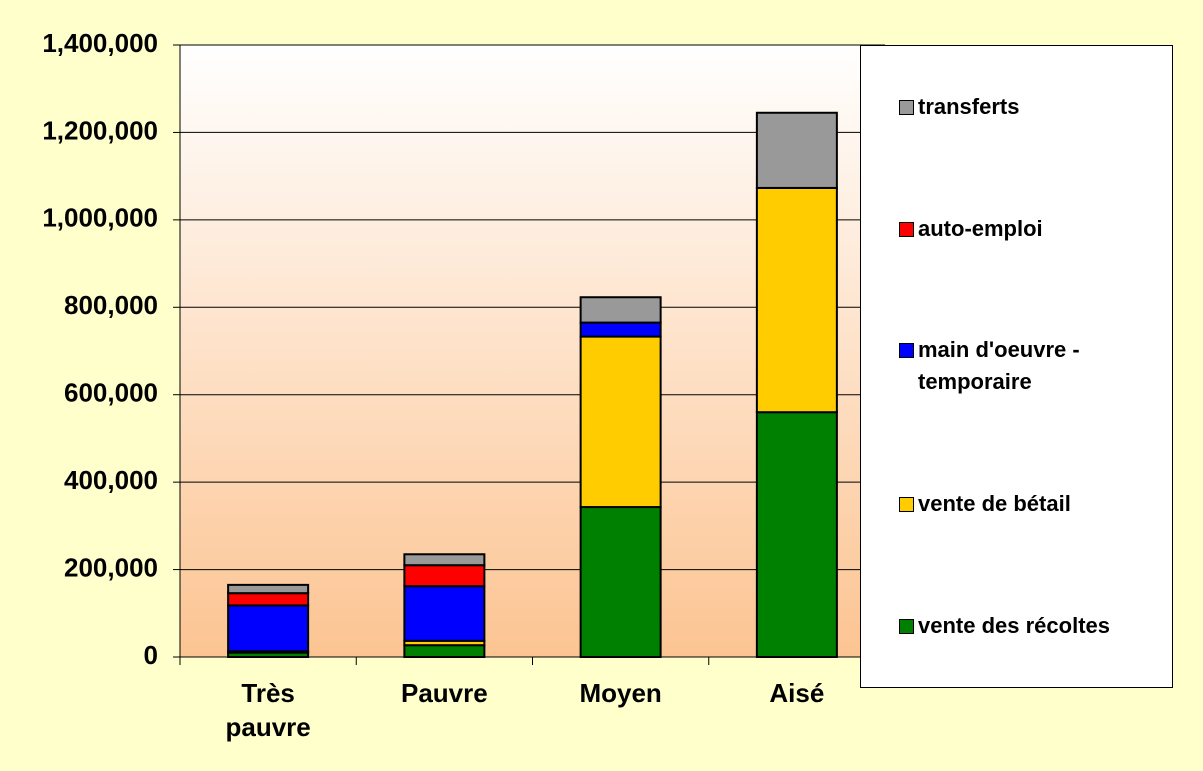 This screenshot has height=771, width=1203. I want to click on legend-entry: main d'oeuvre - temporaire, so click(1030, 366).